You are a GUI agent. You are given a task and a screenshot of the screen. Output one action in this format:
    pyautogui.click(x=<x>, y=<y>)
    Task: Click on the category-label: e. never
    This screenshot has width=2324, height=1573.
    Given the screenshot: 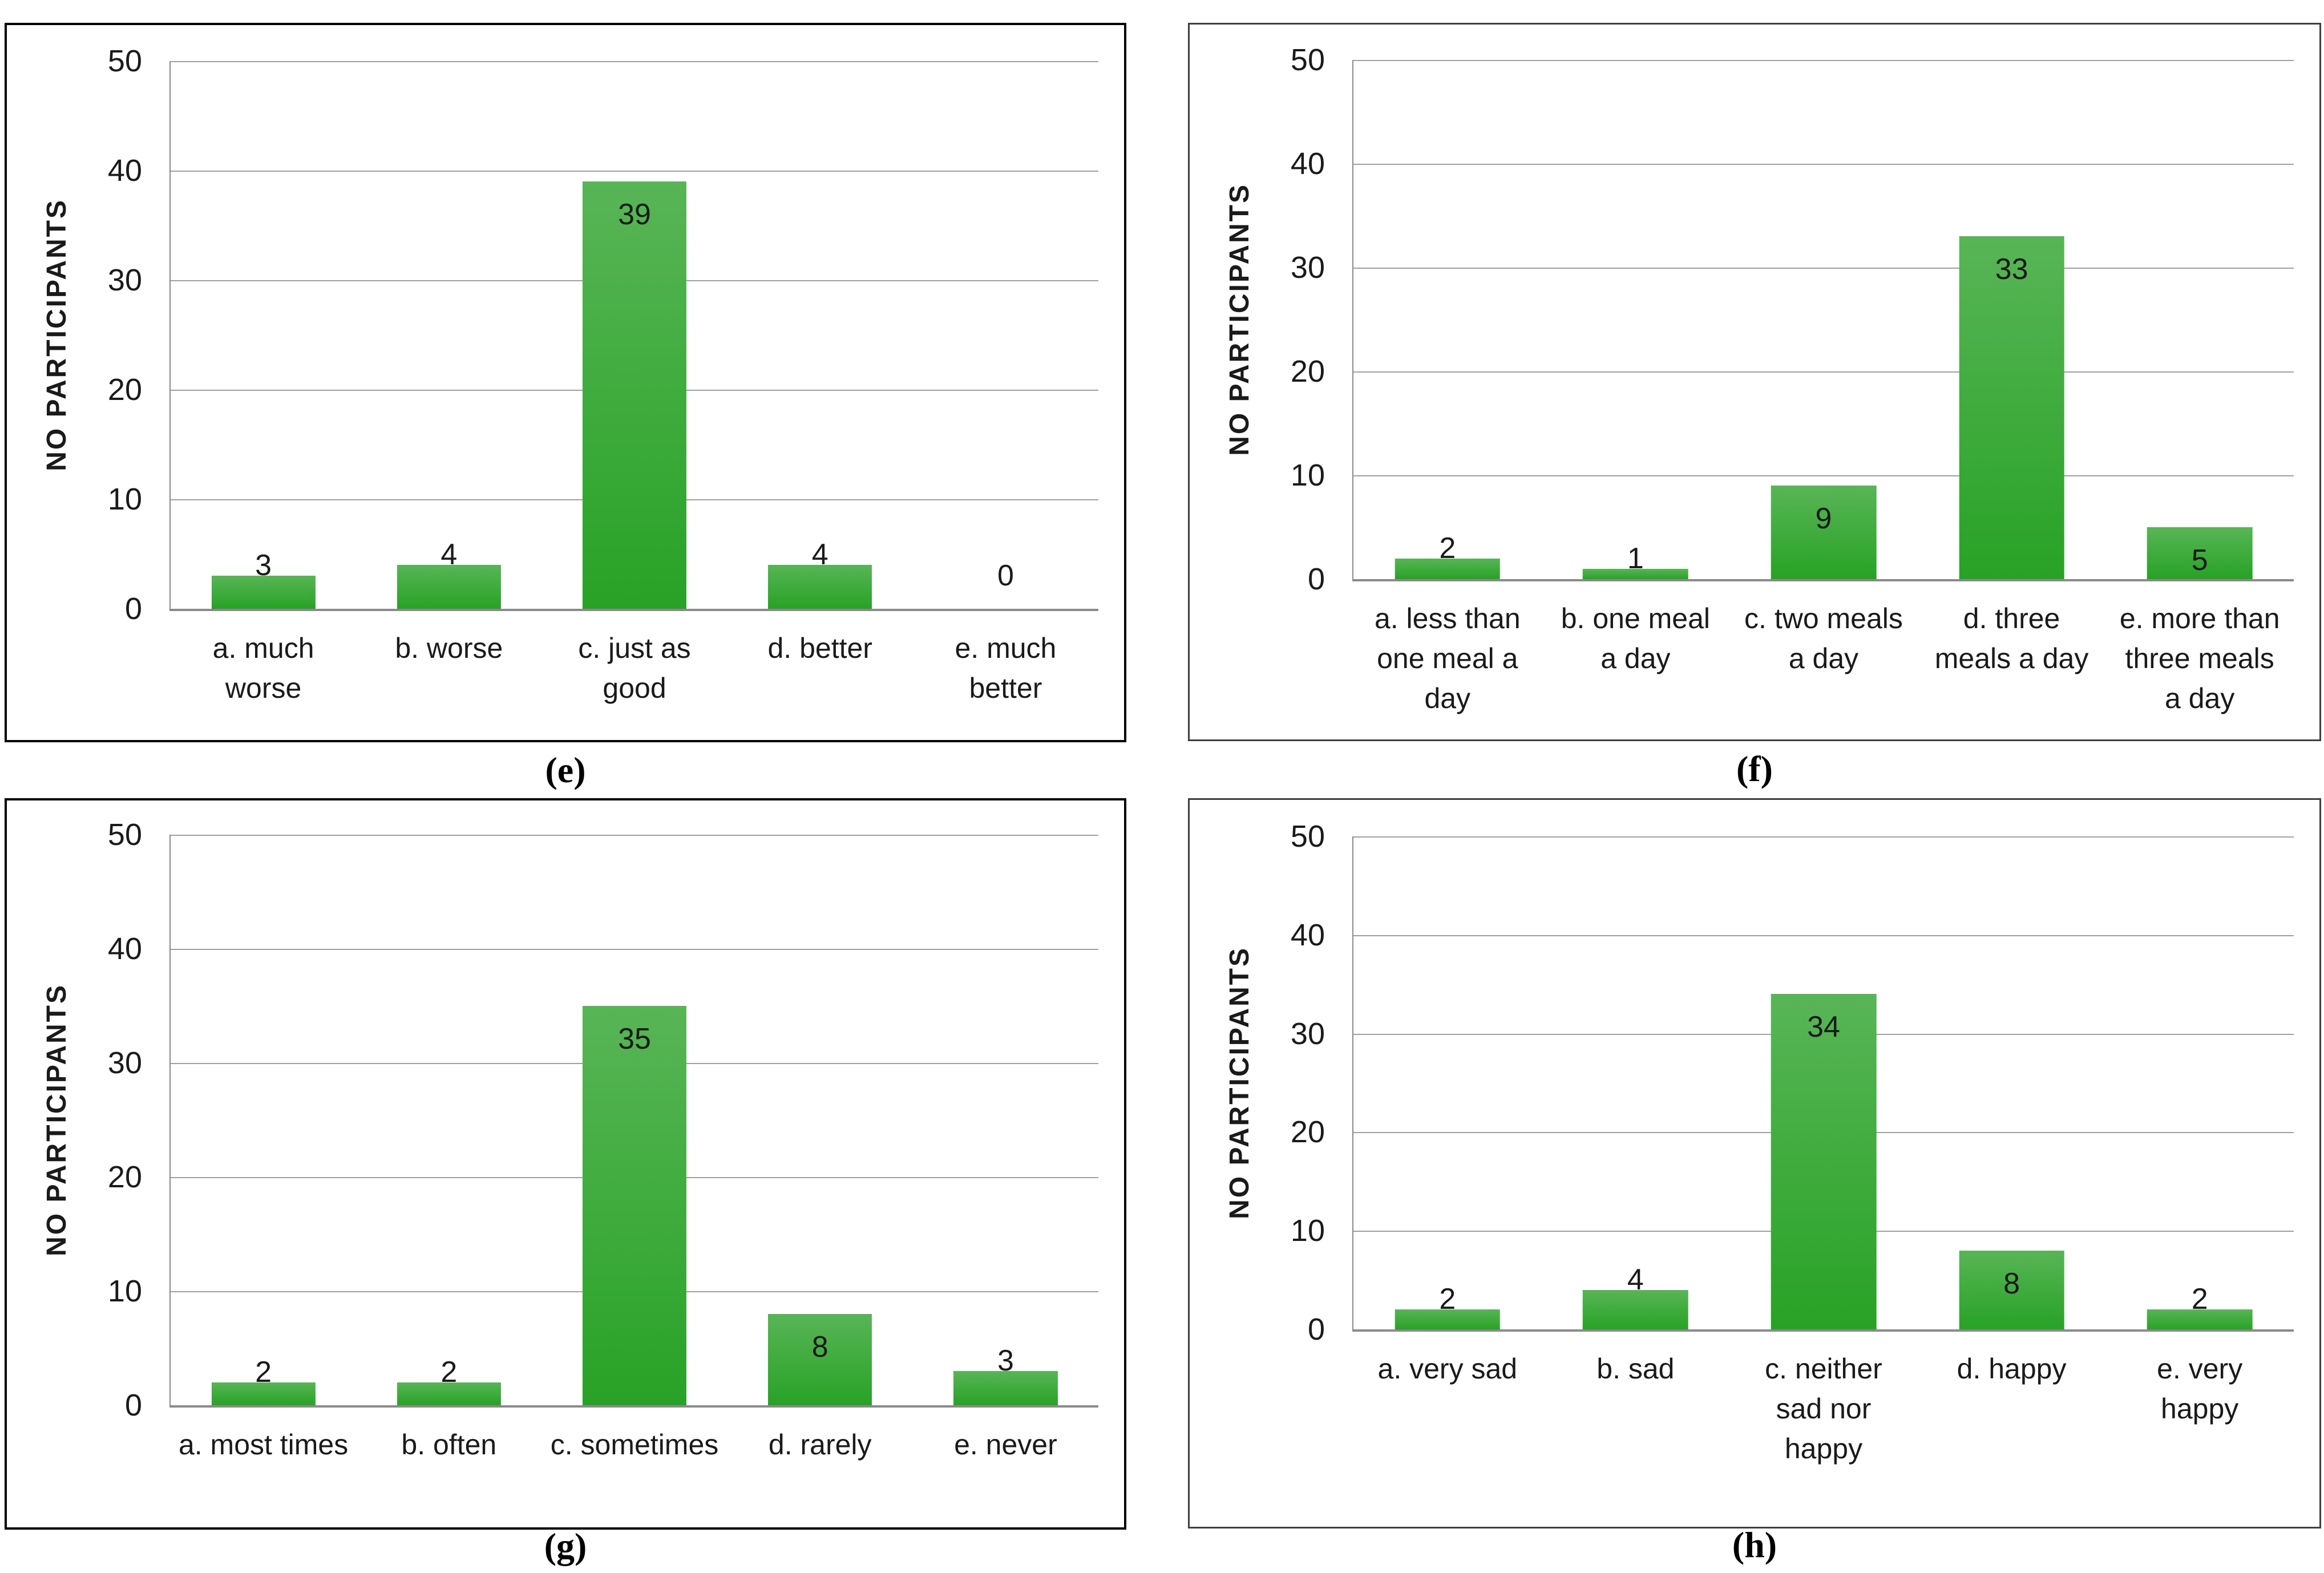 What is the action you would take?
    pyautogui.click(x=1006, y=1445)
    